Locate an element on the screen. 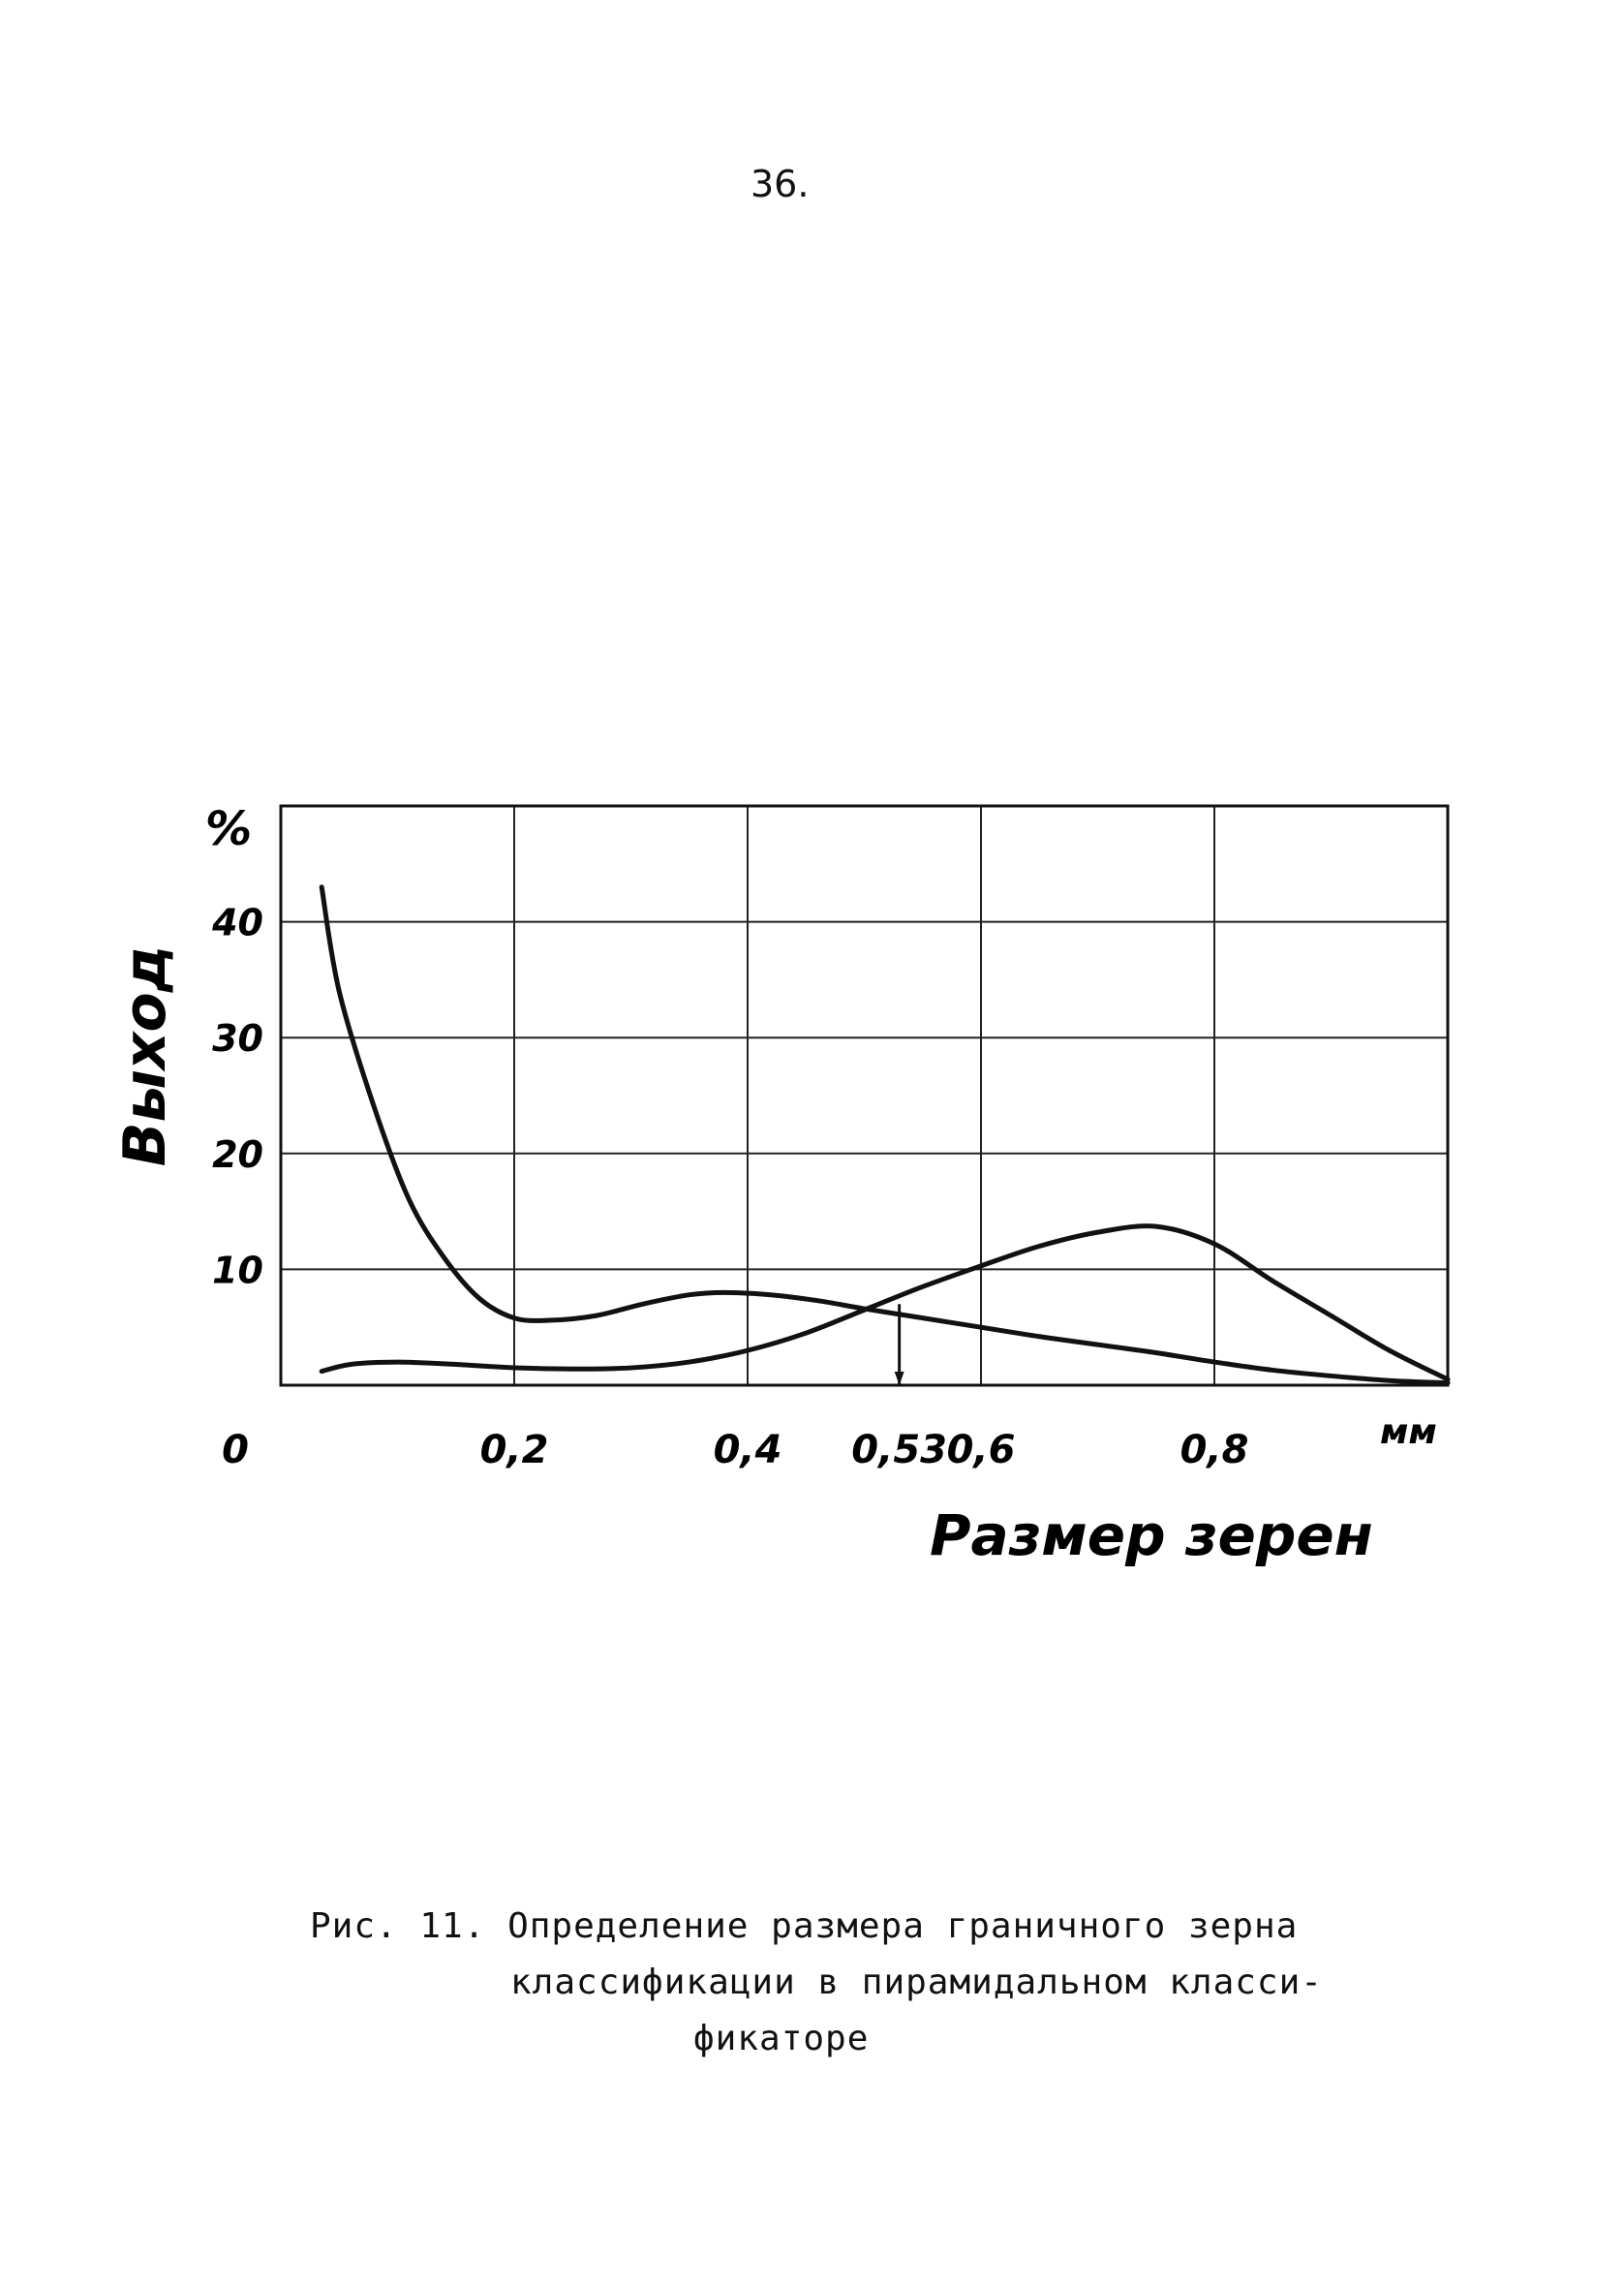 This screenshot has height=2288, width=1624. y-tick-label: 30 is located at coordinates (237, 1038).